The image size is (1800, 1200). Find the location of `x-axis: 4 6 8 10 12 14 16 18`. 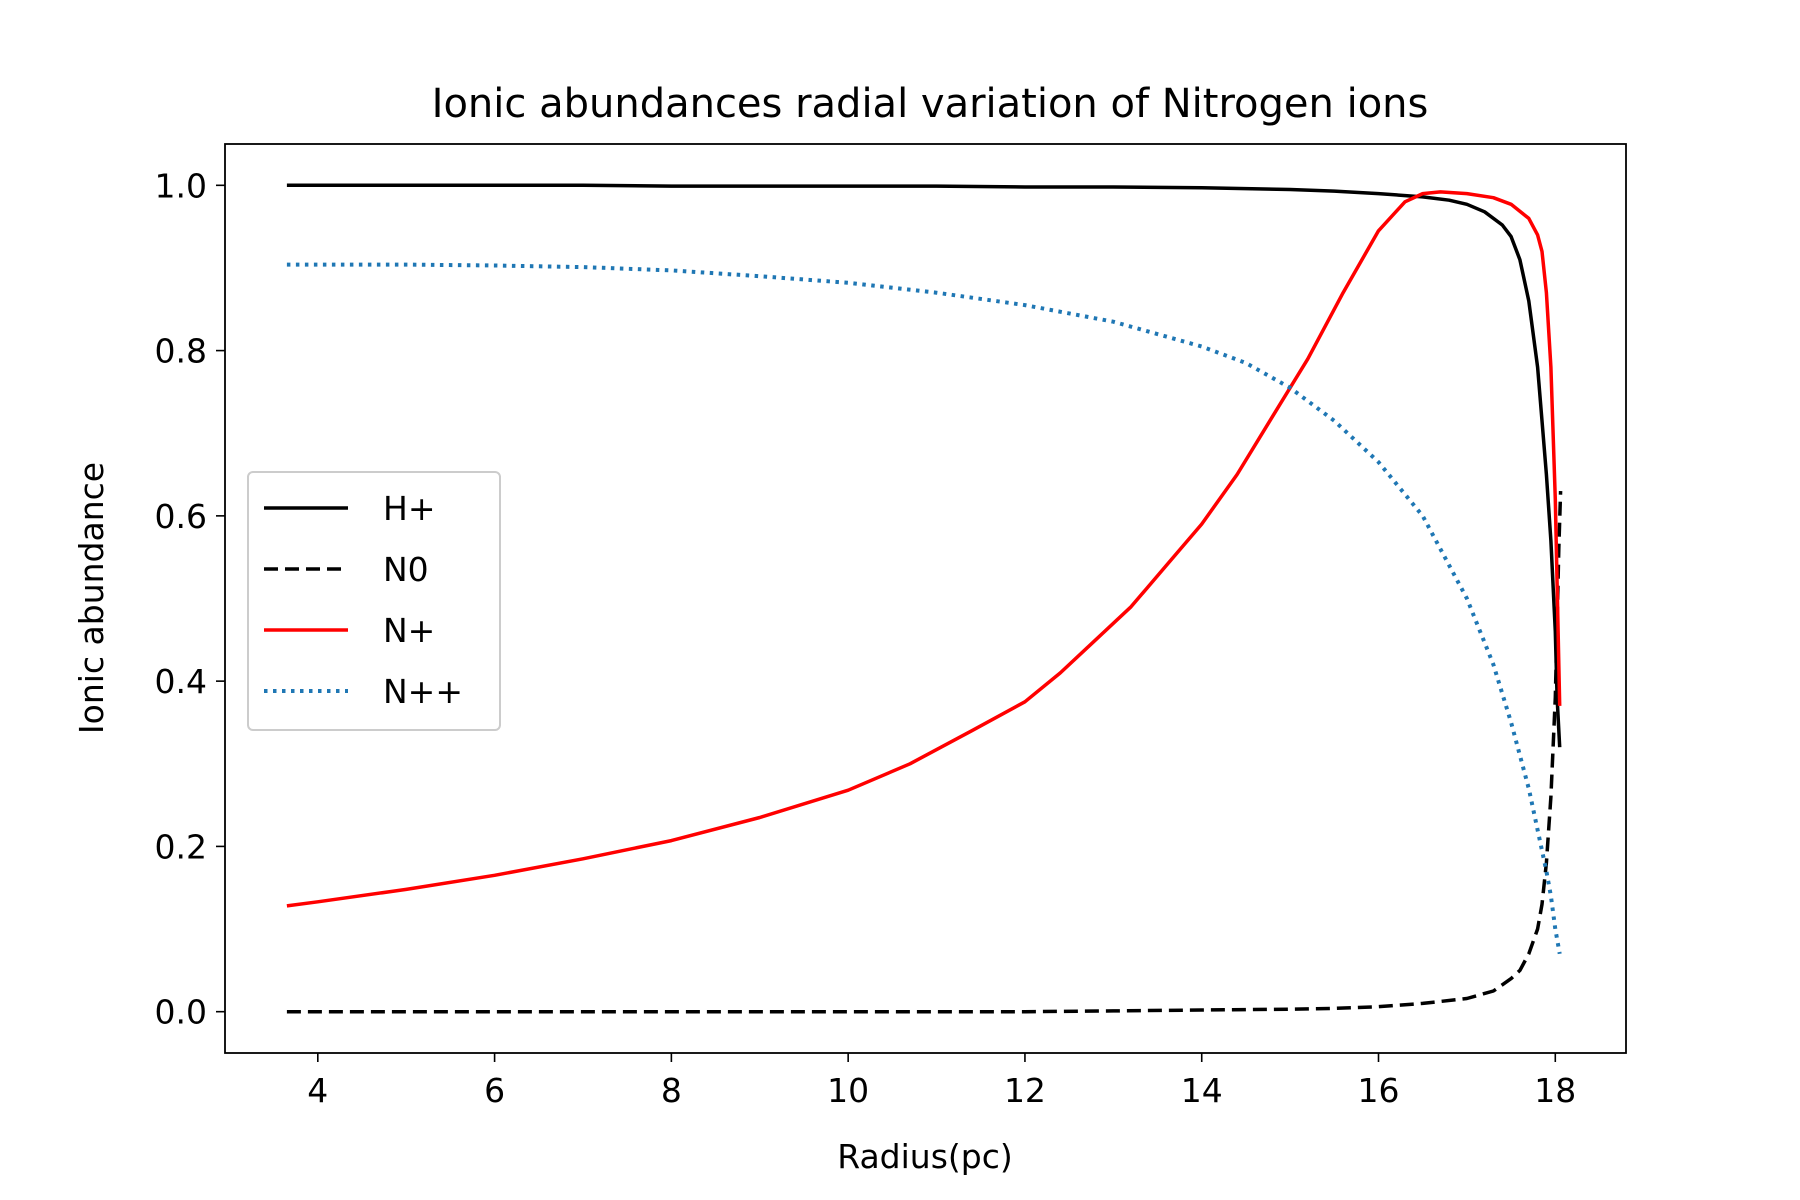

x-axis: 4 6 8 10 12 14 16 18 is located at coordinates (941, 1081).